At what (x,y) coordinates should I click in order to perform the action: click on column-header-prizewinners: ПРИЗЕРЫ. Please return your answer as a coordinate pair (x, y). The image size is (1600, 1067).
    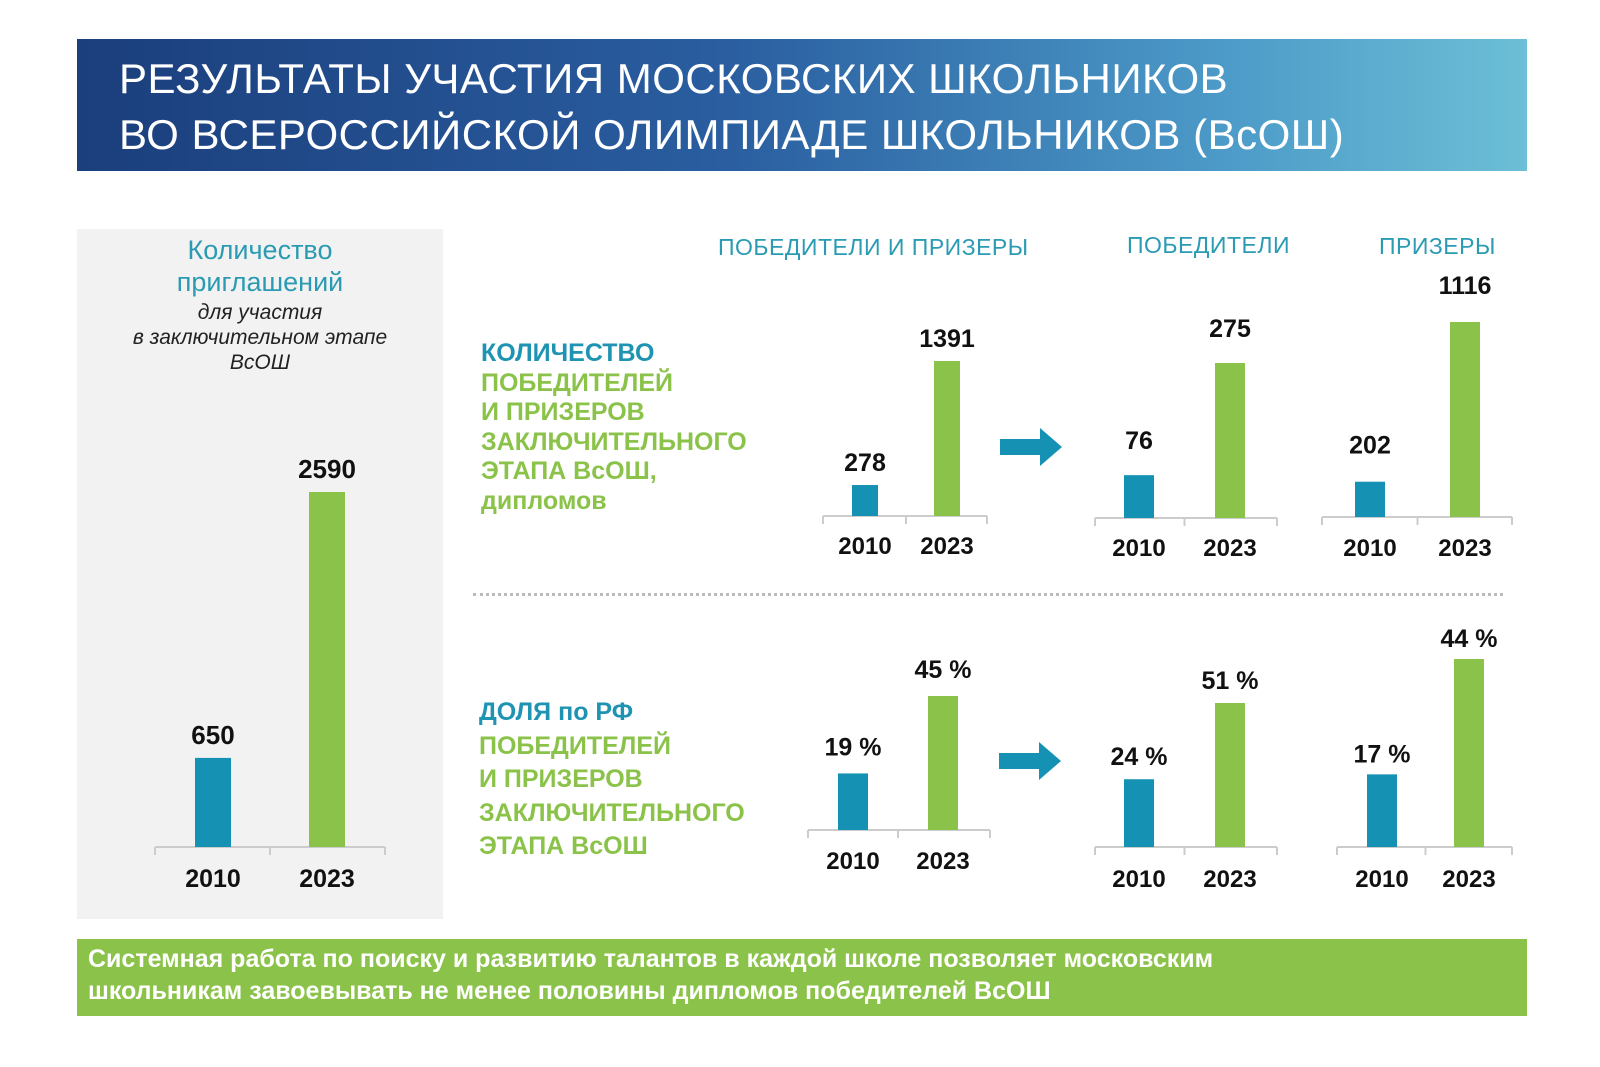
    Looking at the image, I should click on (1437, 246).